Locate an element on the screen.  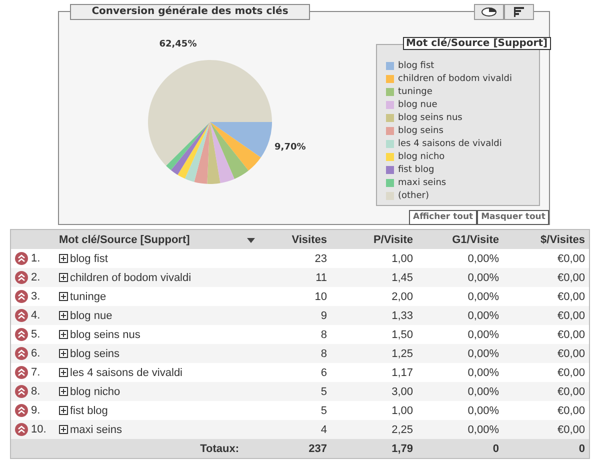
legend-label: blog fist is located at coordinates (416, 65).